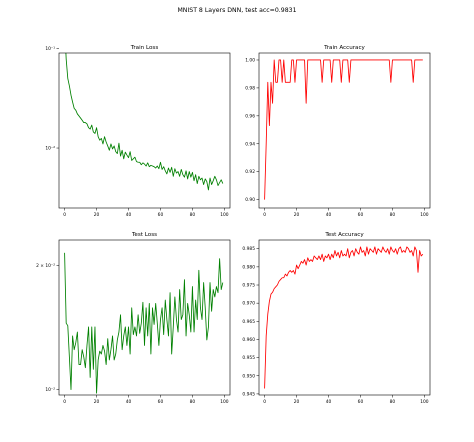 The image size is (474, 442). What do you see at coordinates (45, 266) in the screenshot?
I see `y-tick-label: 2 × 10⁻²` at bounding box center [45, 266].